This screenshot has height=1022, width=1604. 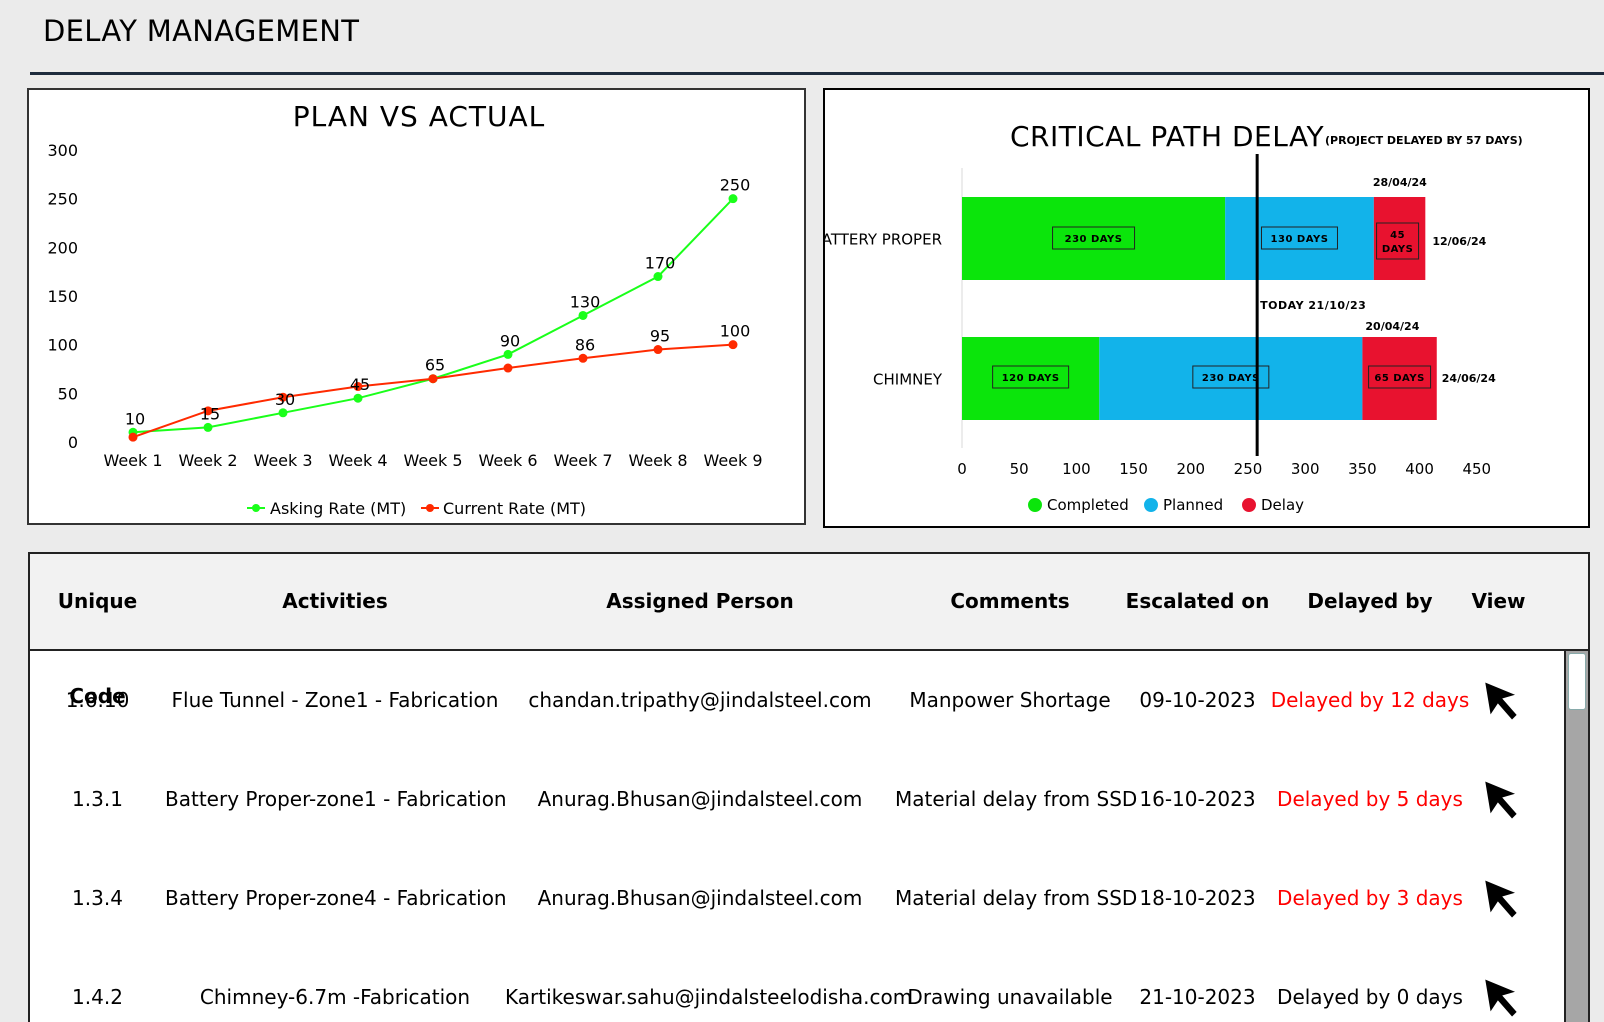 I want to click on title-divider, so click(x=817, y=73).